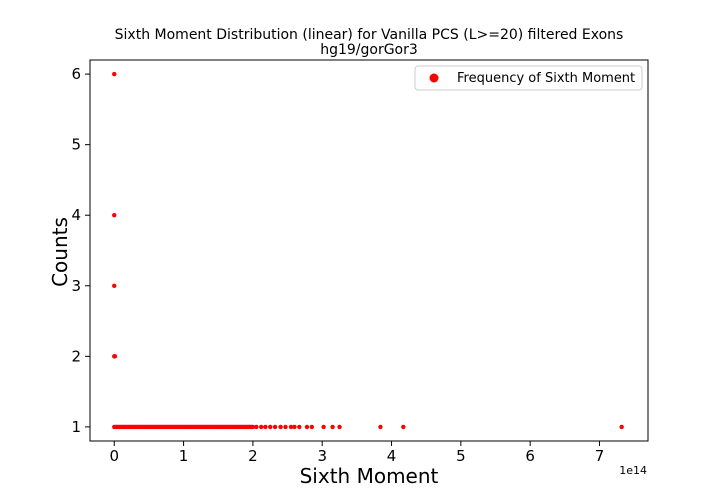 The height and width of the screenshot is (504, 720). I want to click on legend-marker, so click(434, 78).